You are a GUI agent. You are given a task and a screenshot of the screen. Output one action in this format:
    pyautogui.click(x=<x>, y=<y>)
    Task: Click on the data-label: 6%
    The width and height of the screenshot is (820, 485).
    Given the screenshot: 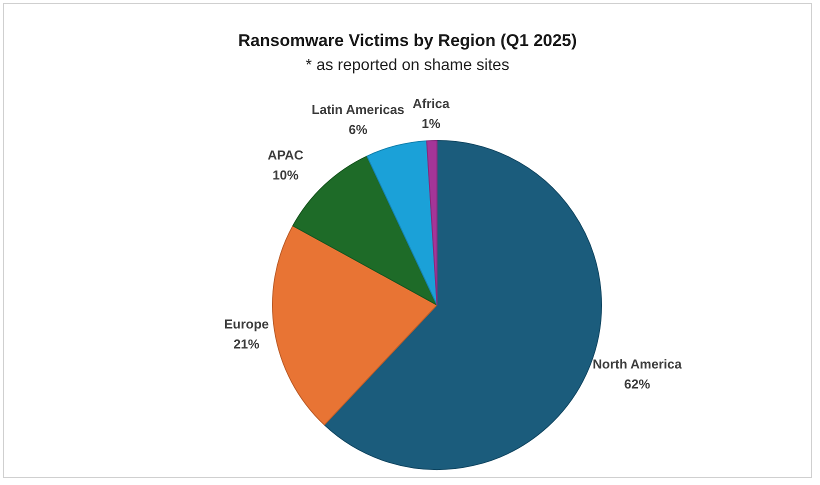 What is the action you would take?
    pyautogui.click(x=358, y=130)
    